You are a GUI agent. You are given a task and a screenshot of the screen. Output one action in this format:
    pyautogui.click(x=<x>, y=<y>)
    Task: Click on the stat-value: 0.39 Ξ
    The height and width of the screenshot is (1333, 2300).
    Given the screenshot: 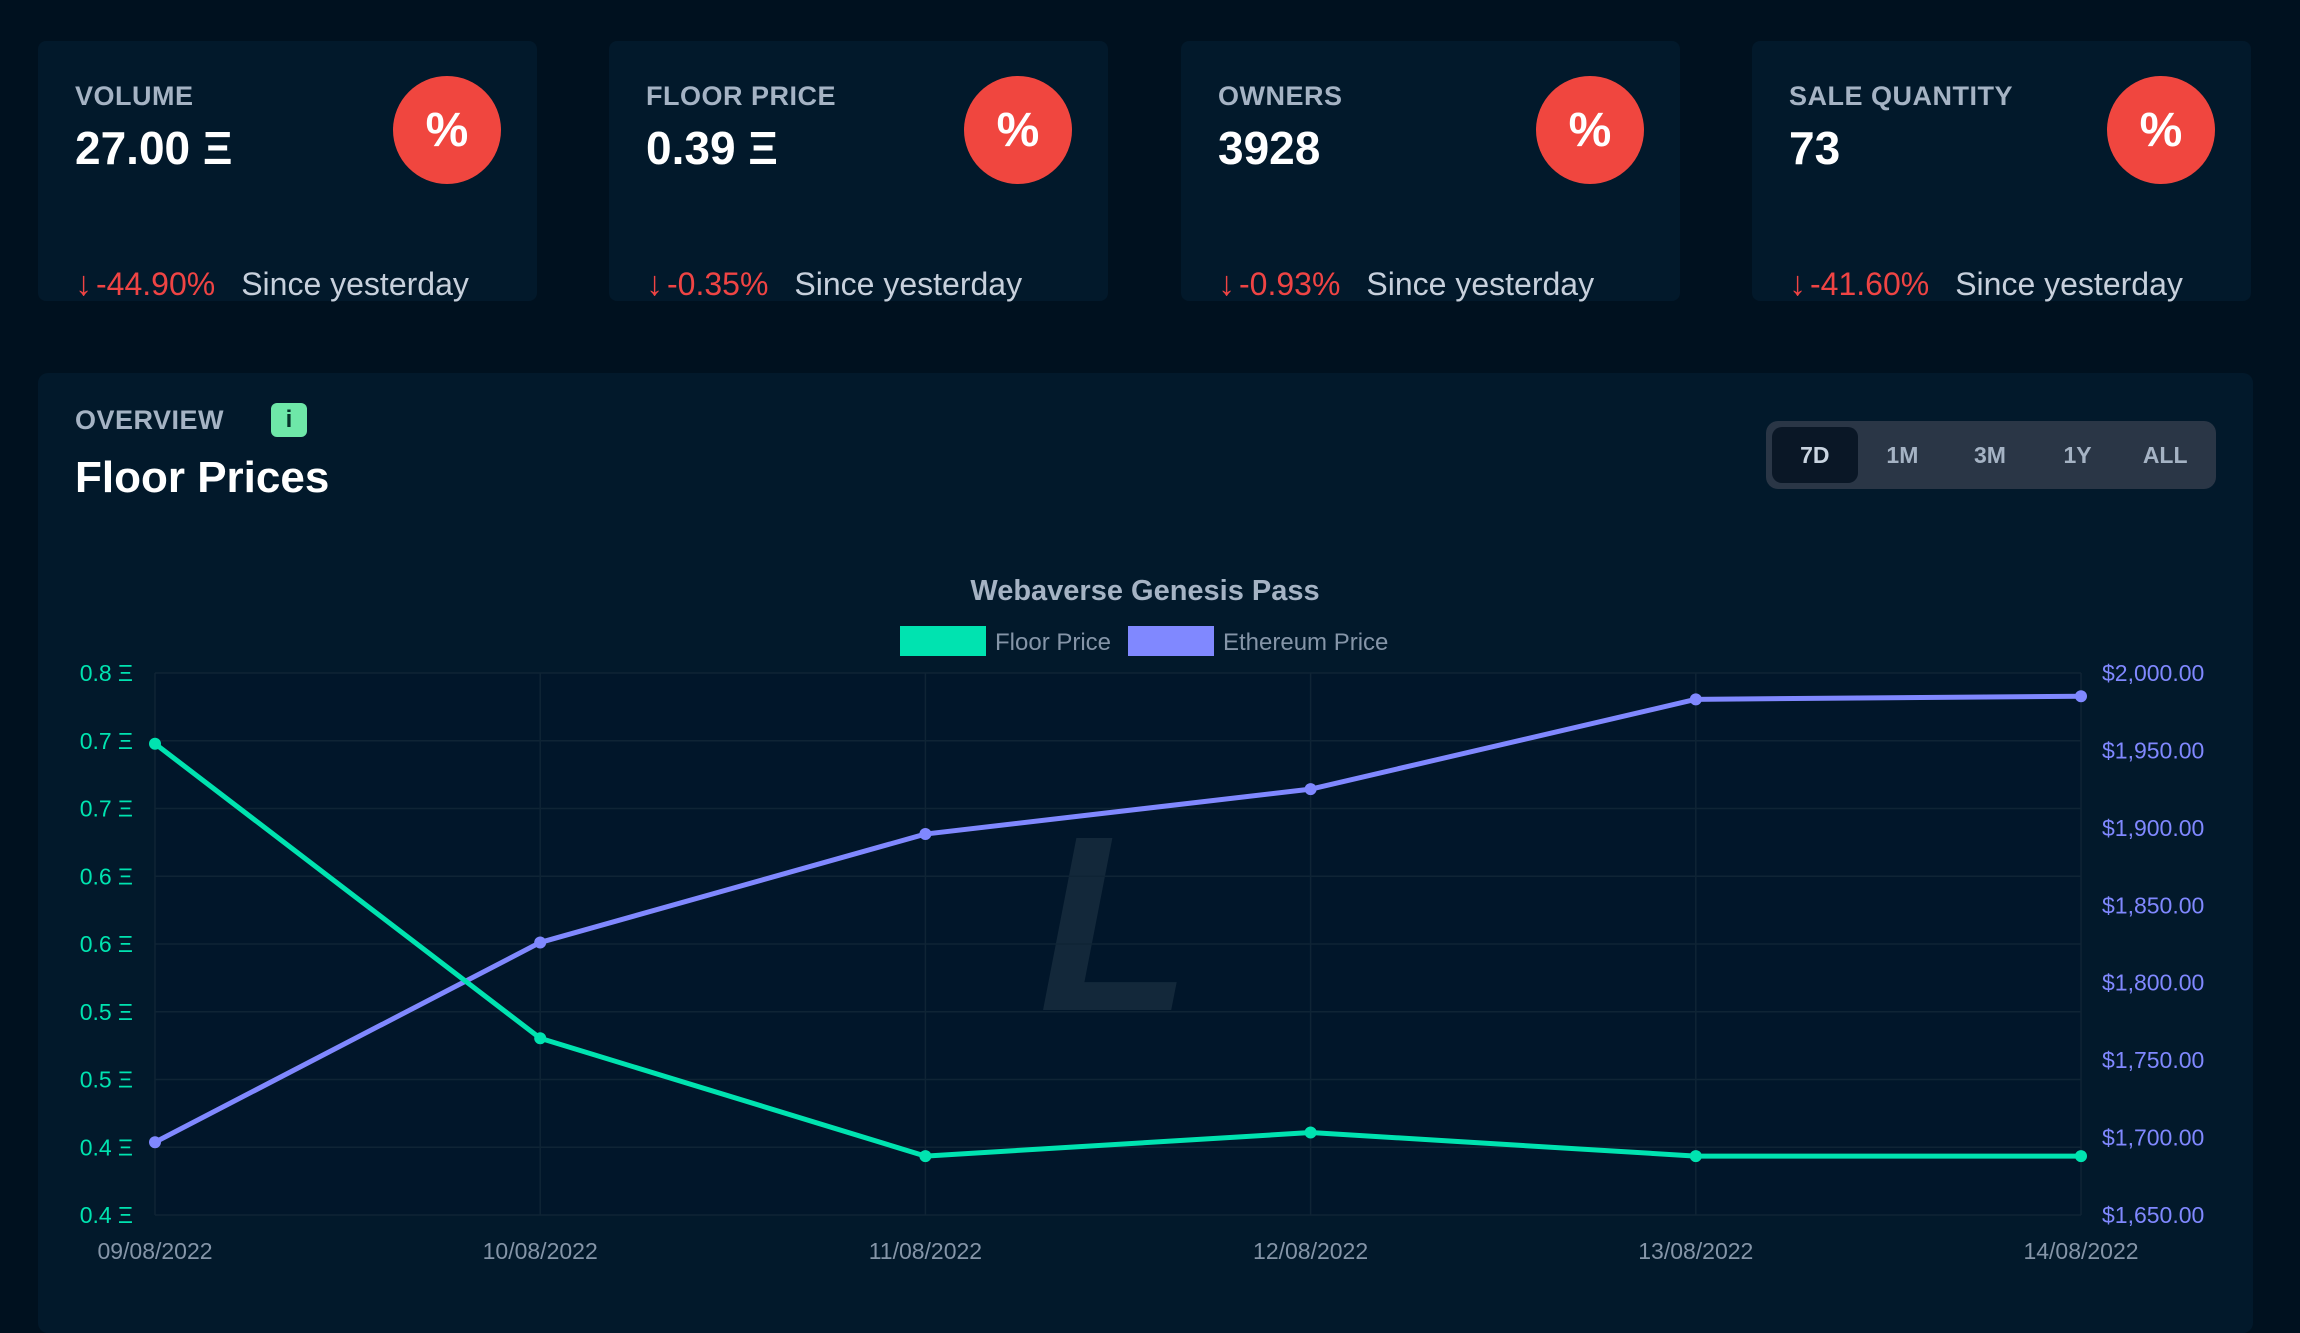 What is the action you would take?
    pyautogui.click(x=712, y=148)
    